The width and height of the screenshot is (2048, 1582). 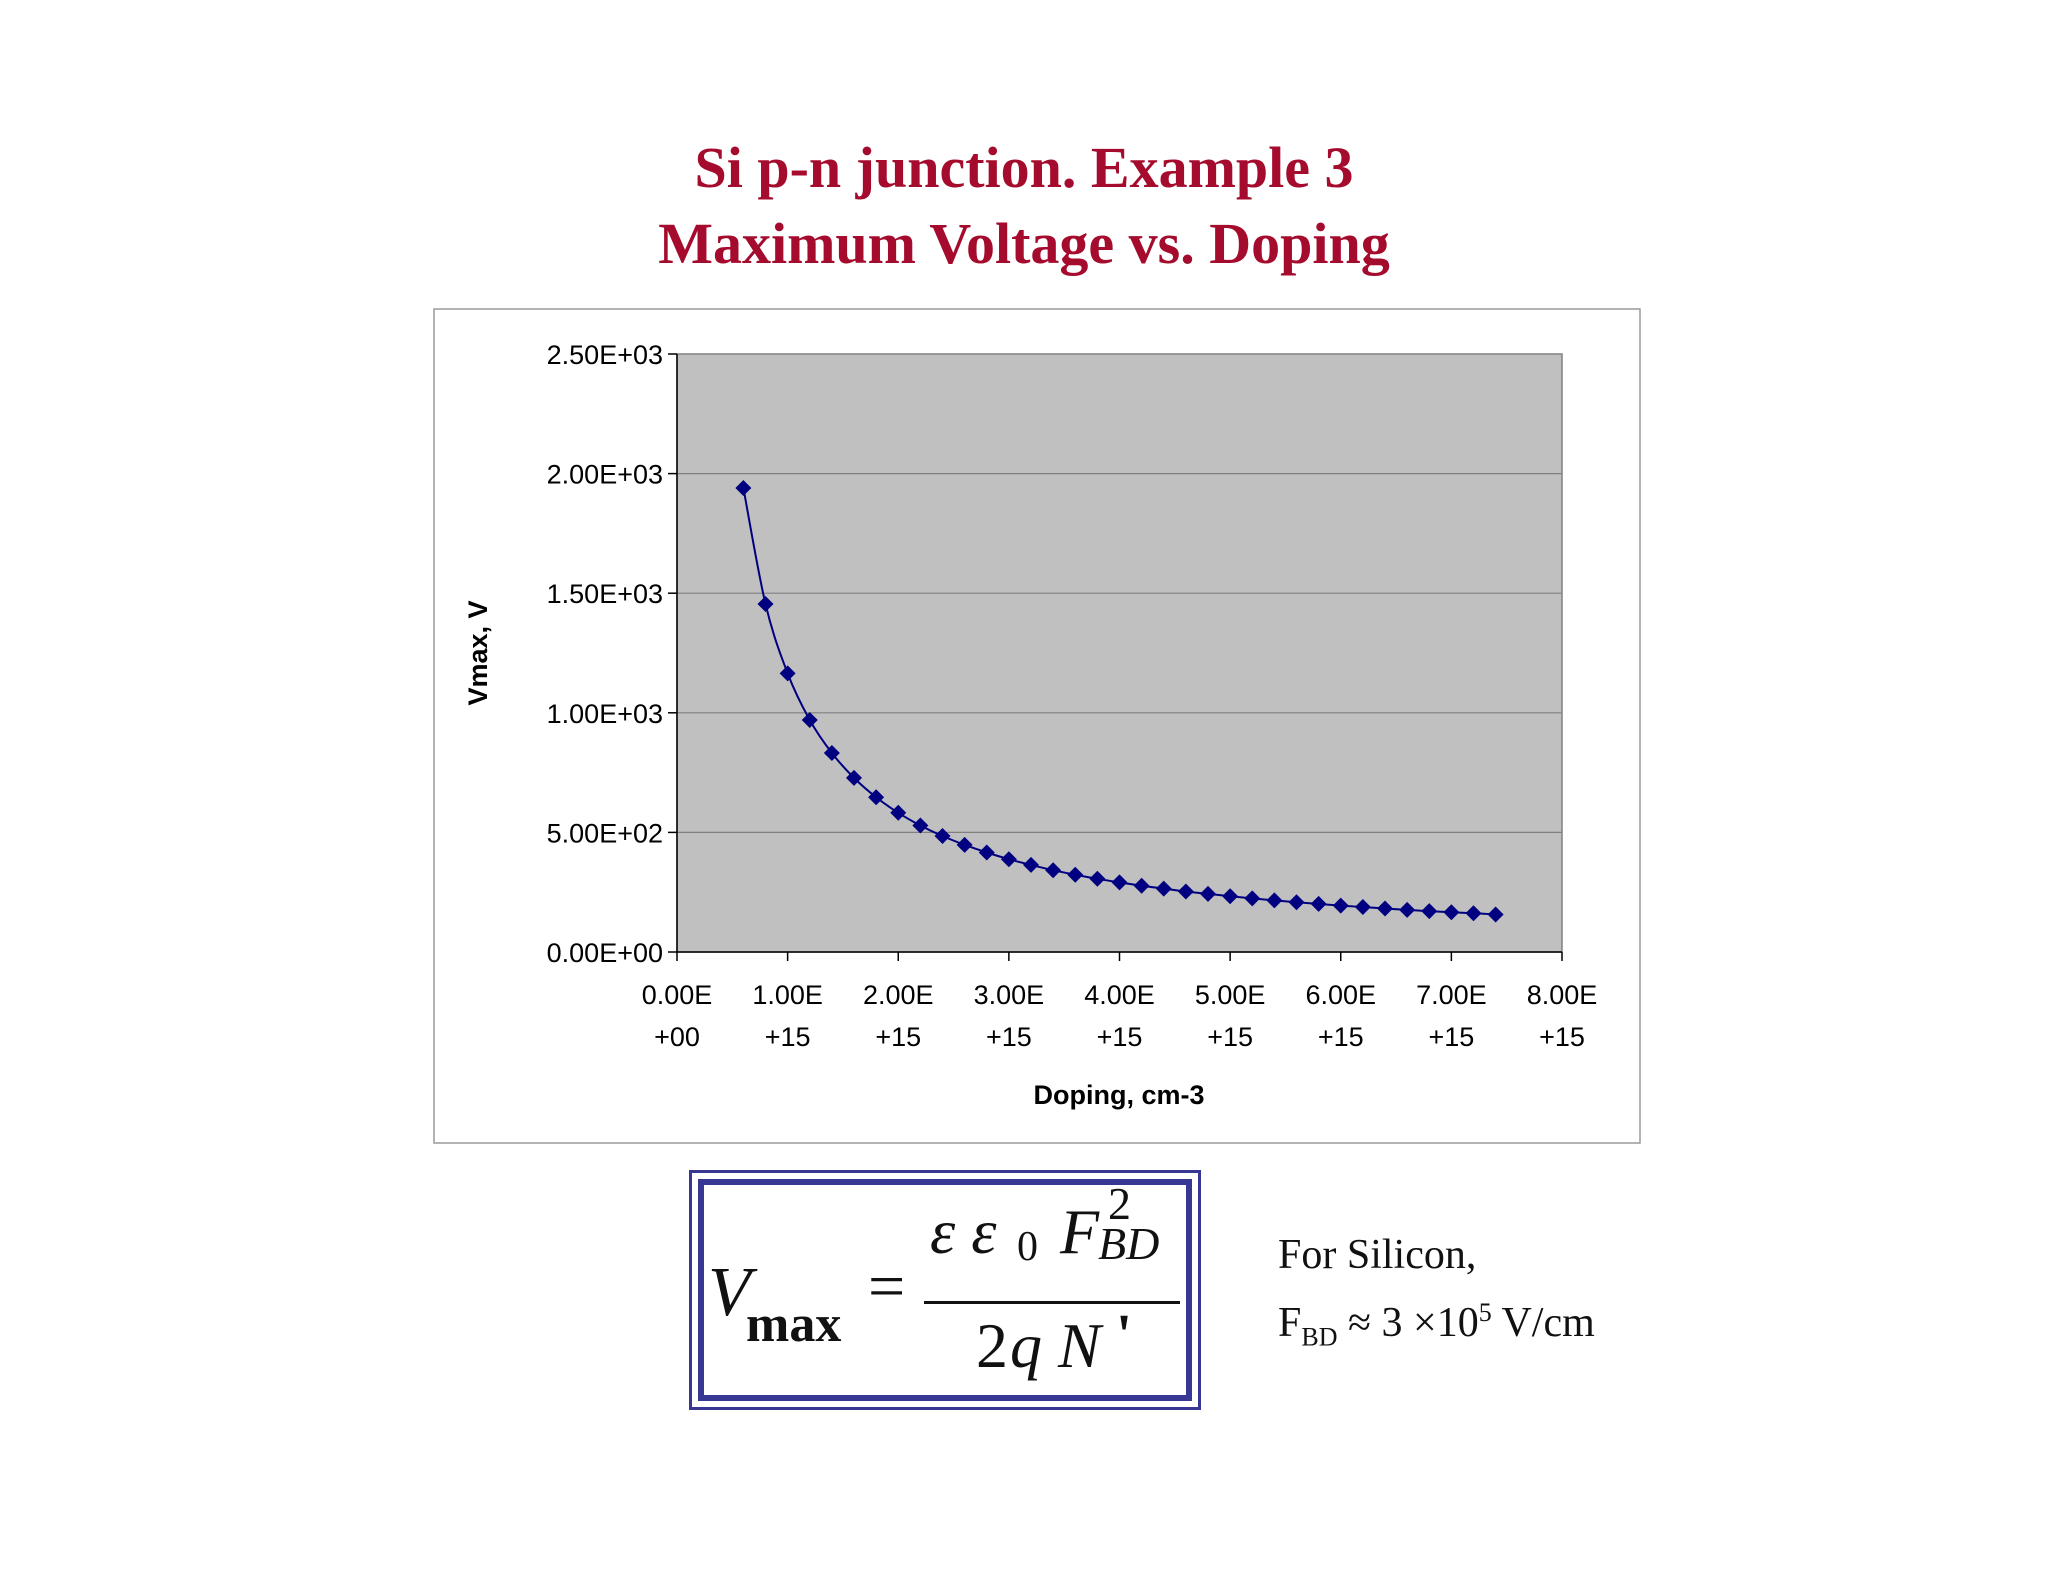 I want to click on x-tick-label: 5.00E, so click(x=1230, y=995).